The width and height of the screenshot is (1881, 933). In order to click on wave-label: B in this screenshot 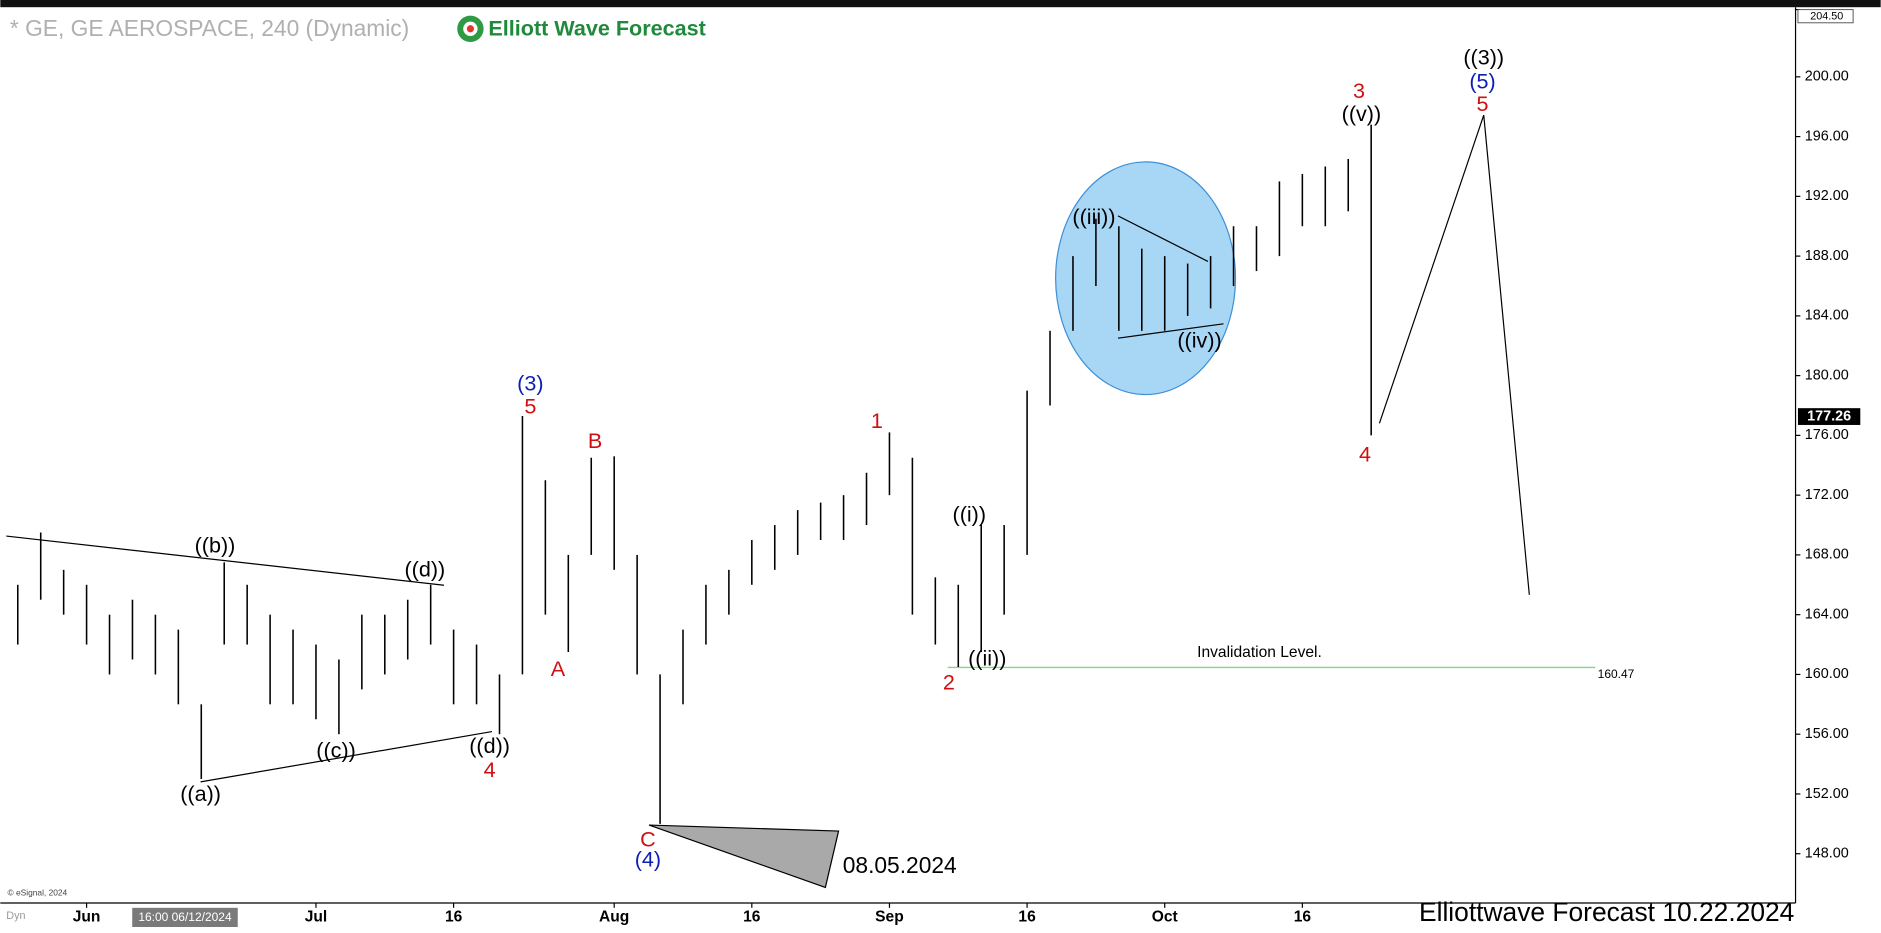, I will do `click(595, 440)`.